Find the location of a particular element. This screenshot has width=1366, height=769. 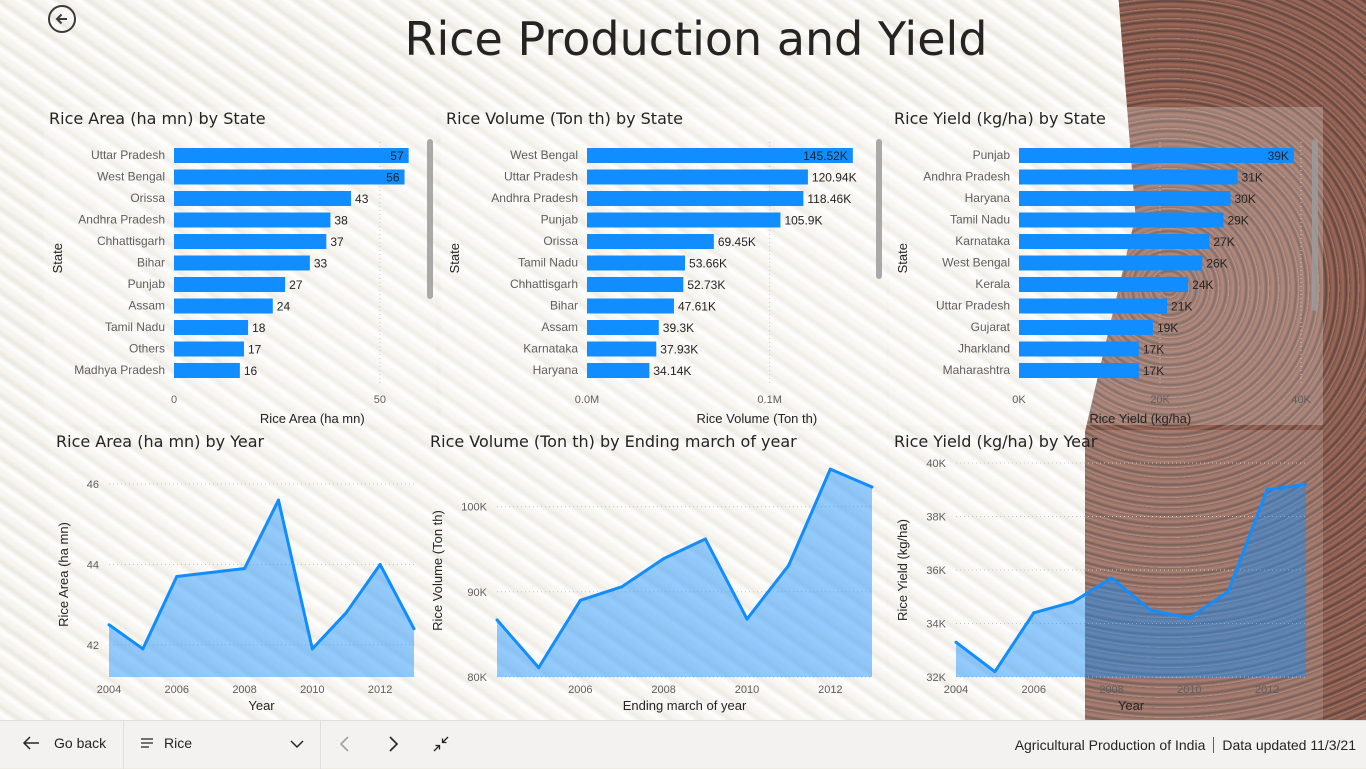

x-axis-title: Year is located at coordinates (1131, 705).